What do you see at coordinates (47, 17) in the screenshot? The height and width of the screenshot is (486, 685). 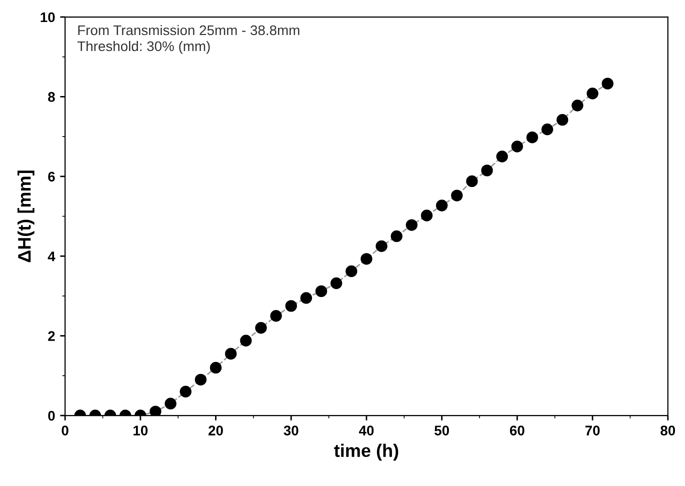 I see `y-tick-label: 10` at bounding box center [47, 17].